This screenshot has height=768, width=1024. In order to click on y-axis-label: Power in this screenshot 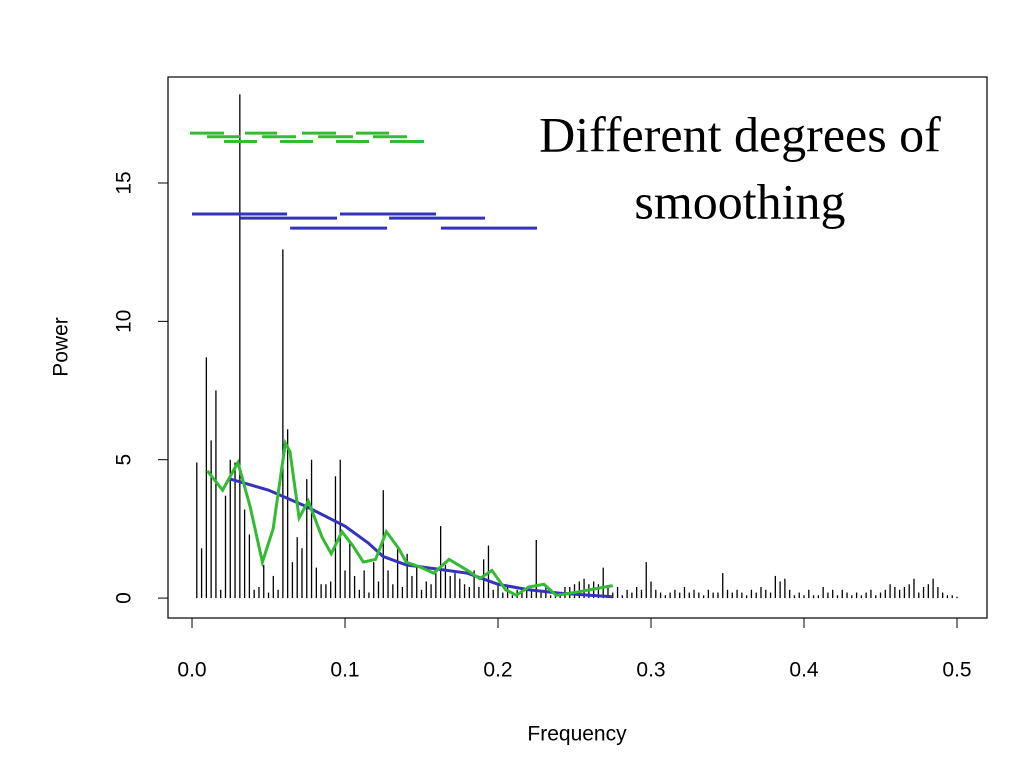, I will do `click(61, 347)`.